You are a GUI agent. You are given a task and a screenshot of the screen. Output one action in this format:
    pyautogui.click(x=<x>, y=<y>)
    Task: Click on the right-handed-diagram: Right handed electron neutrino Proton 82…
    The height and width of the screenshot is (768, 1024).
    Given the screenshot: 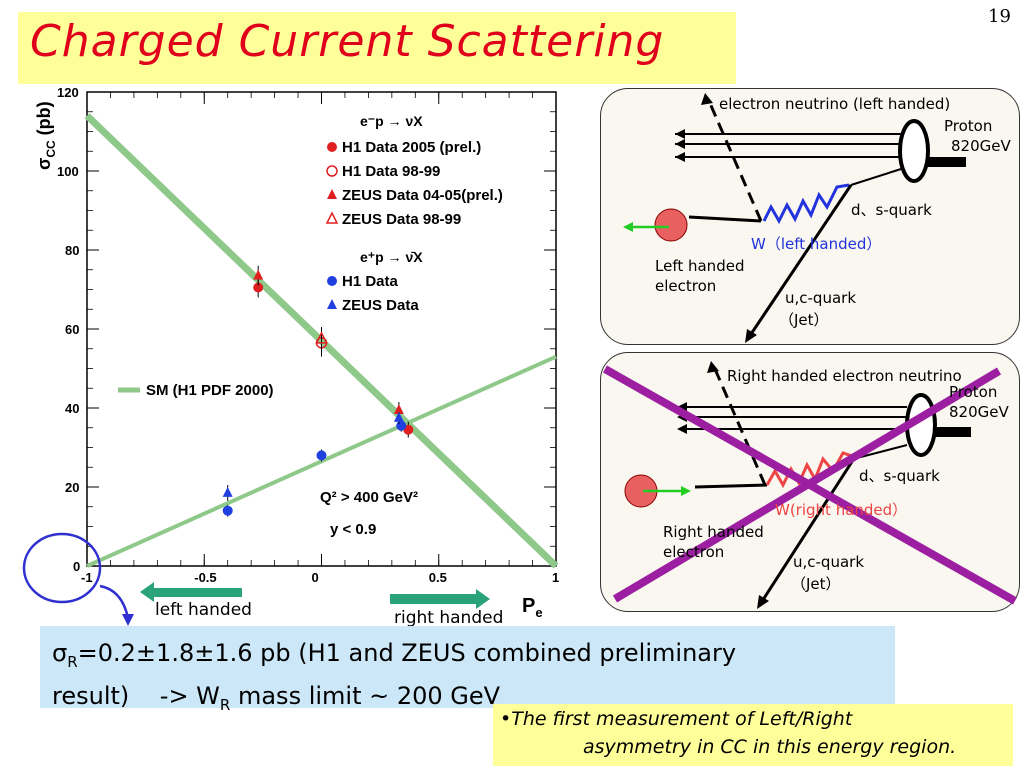 What is the action you would take?
    pyautogui.click(x=810, y=482)
    